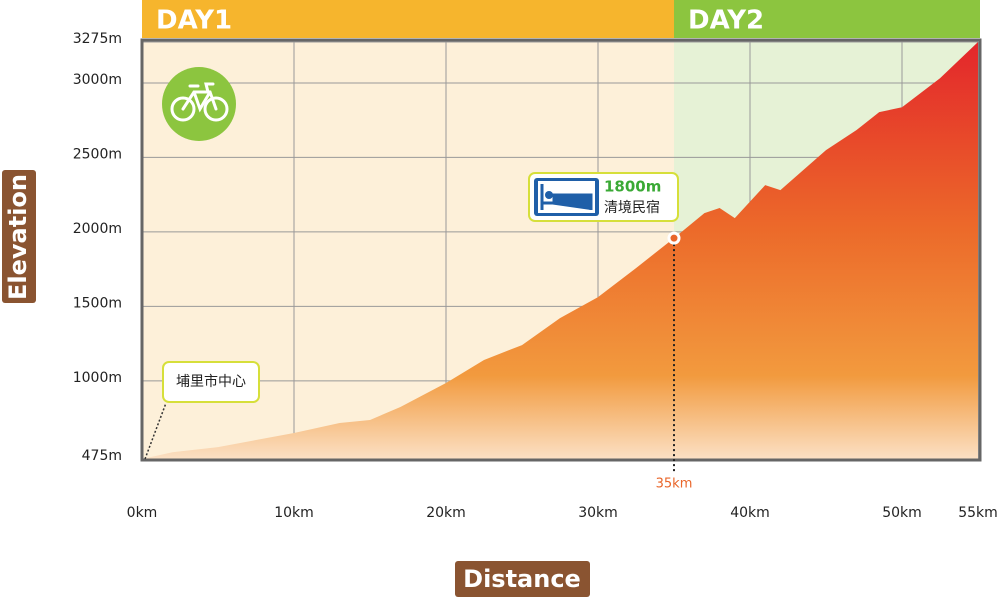 The width and height of the screenshot is (1000, 598). Describe the element at coordinates (674, 238) in the screenshot. I see `stop-marker` at that location.